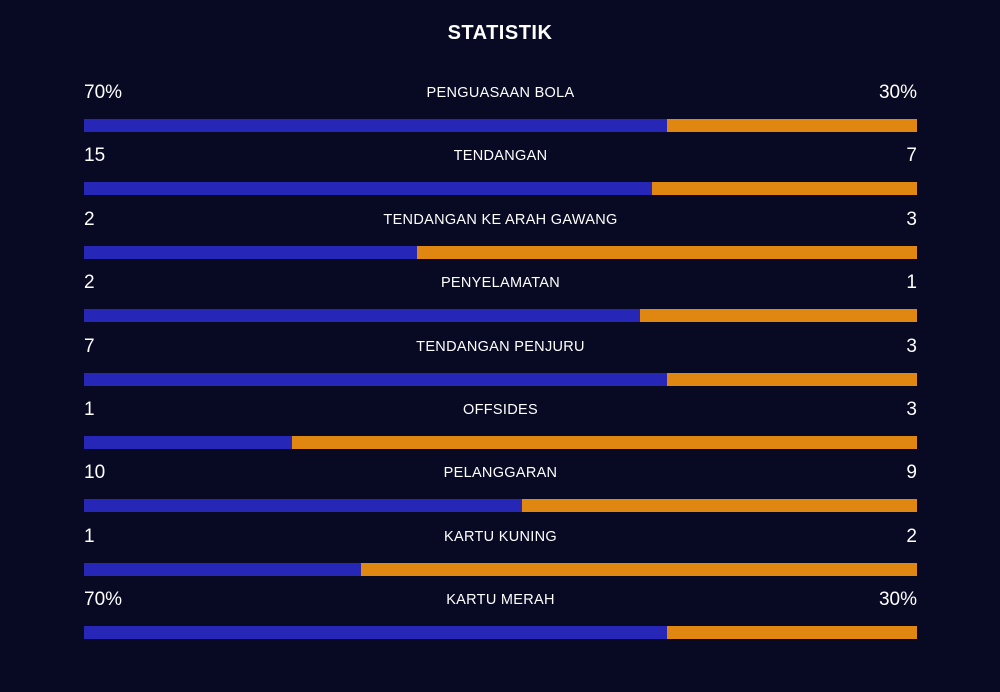 This screenshot has height=692, width=1000. What do you see at coordinates (95, 473) in the screenshot?
I see `home-value: 10` at bounding box center [95, 473].